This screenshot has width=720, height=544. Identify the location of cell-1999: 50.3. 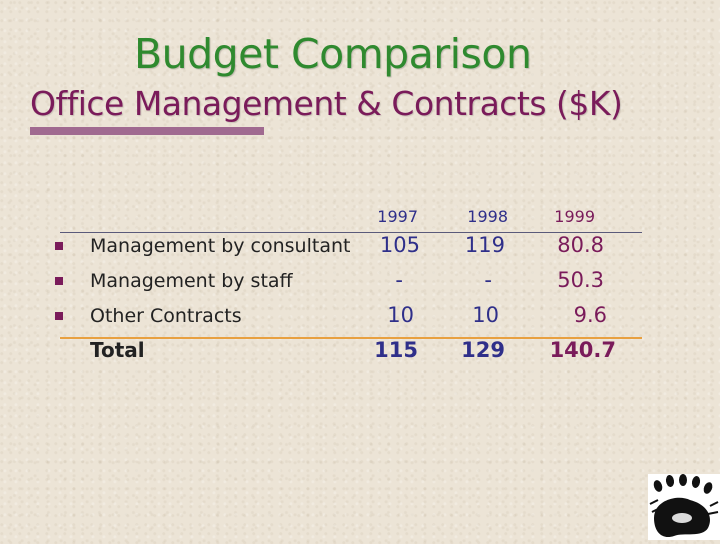
(580, 280).